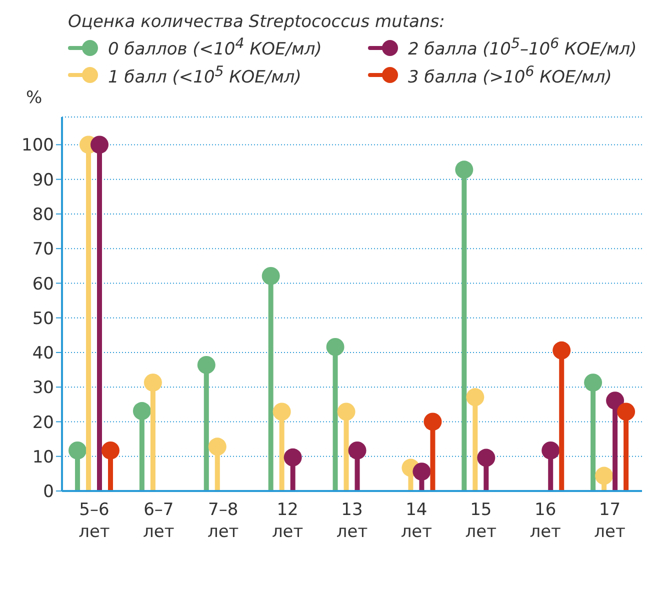 The width and height of the screenshot is (660, 601). Describe the element at coordinates (34, 98) in the screenshot. I see `y-axis-title: %` at that location.